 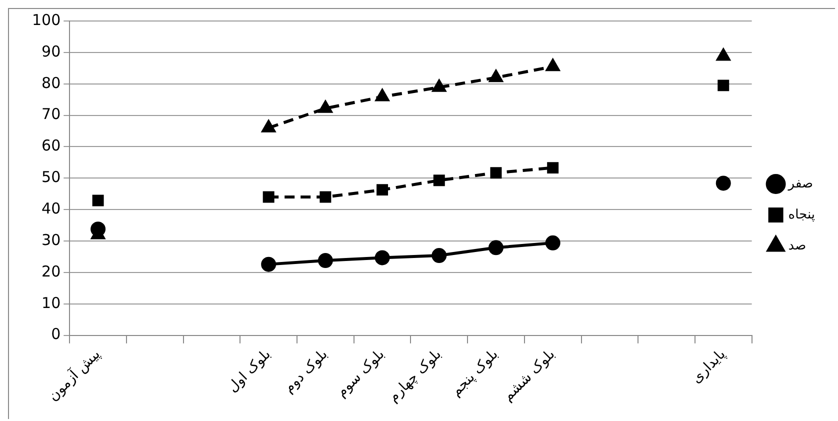 What do you see at coordinates (51, 51) in the screenshot?
I see `y-tick-label: 90` at bounding box center [51, 51].